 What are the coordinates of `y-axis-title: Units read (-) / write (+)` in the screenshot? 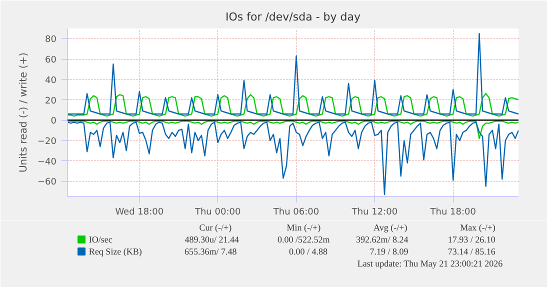 It's located at (24, 112).